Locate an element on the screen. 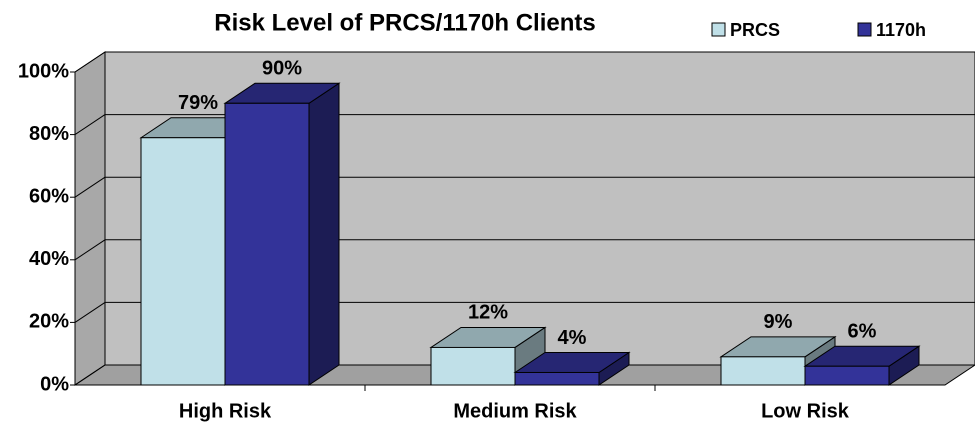 The height and width of the screenshot is (430, 975). data-label: 6% is located at coordinates (862, 332).